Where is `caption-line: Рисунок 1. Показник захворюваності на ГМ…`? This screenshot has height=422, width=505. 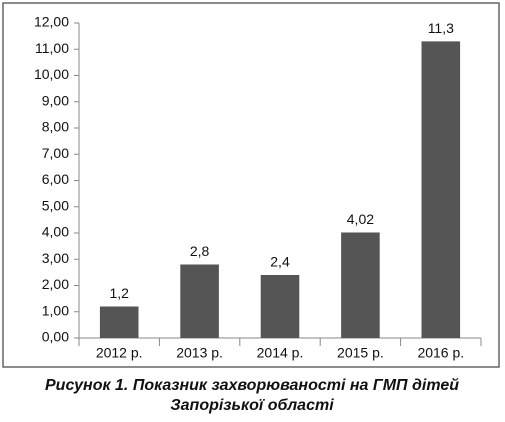 caption-line: Рисунок 1. Показник захворюваності на ГМ… is located at coordinates (252, 385).